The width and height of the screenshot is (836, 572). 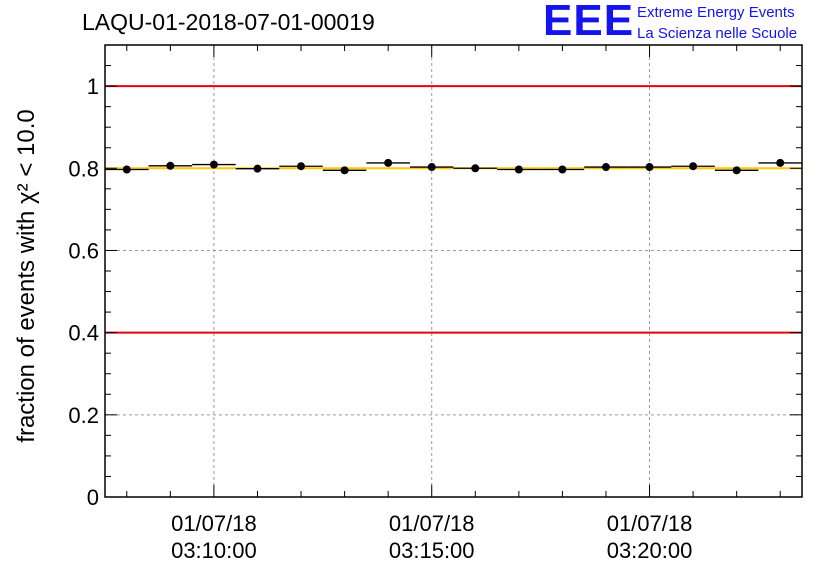 I want to click on y-axis-label: fraction of events with χ² < 10.0, so click(x=26, y=275).